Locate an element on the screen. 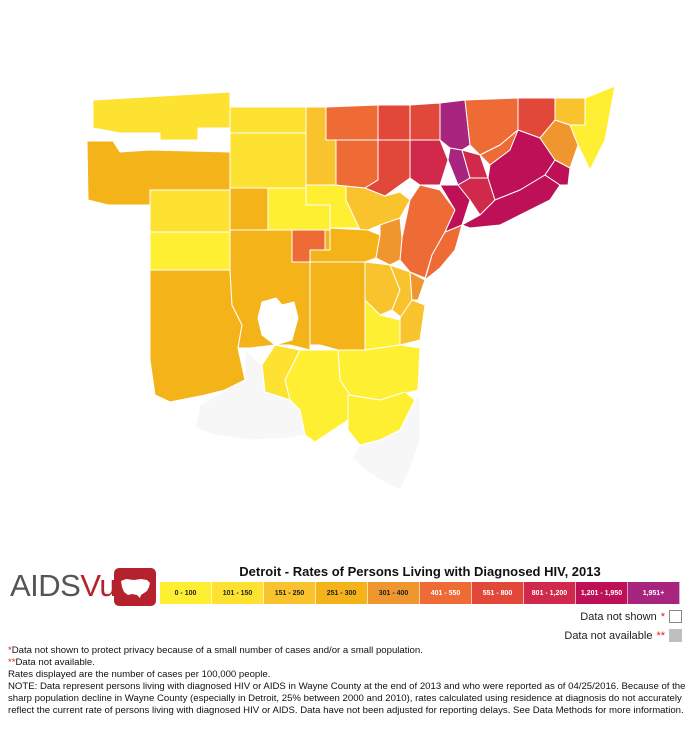 The height and width of the screenshot is (739, 692). map-region-nw-detroit2 is located at coordinates (394, 122).